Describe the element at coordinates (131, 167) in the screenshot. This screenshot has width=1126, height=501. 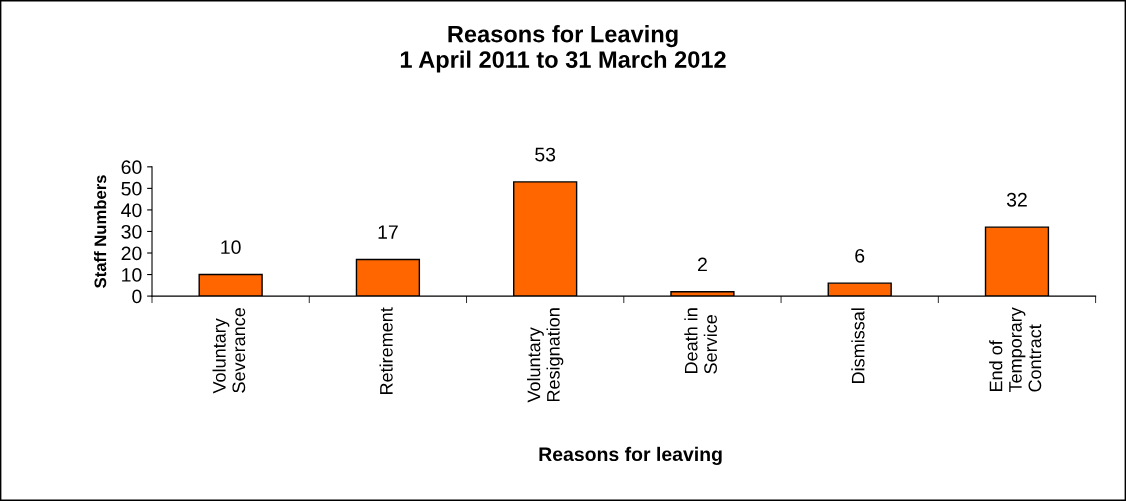
I see `y-tick-label: 60` at that location.